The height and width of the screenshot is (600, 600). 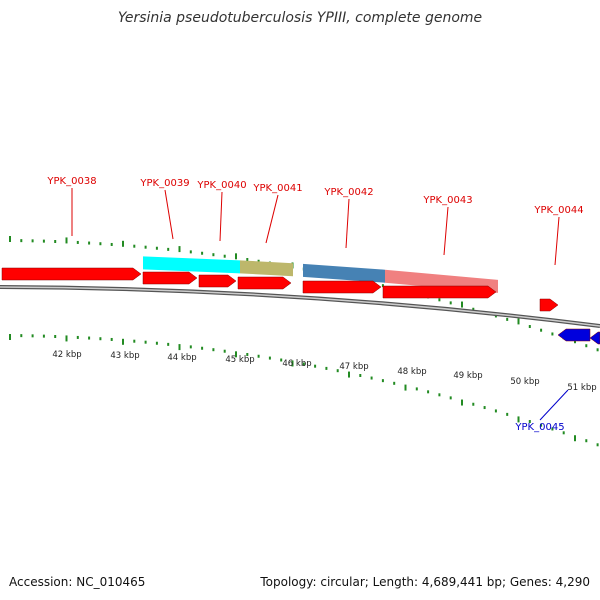 I want to click on gene-label: YPK_0041, so click(x=277, y=188).